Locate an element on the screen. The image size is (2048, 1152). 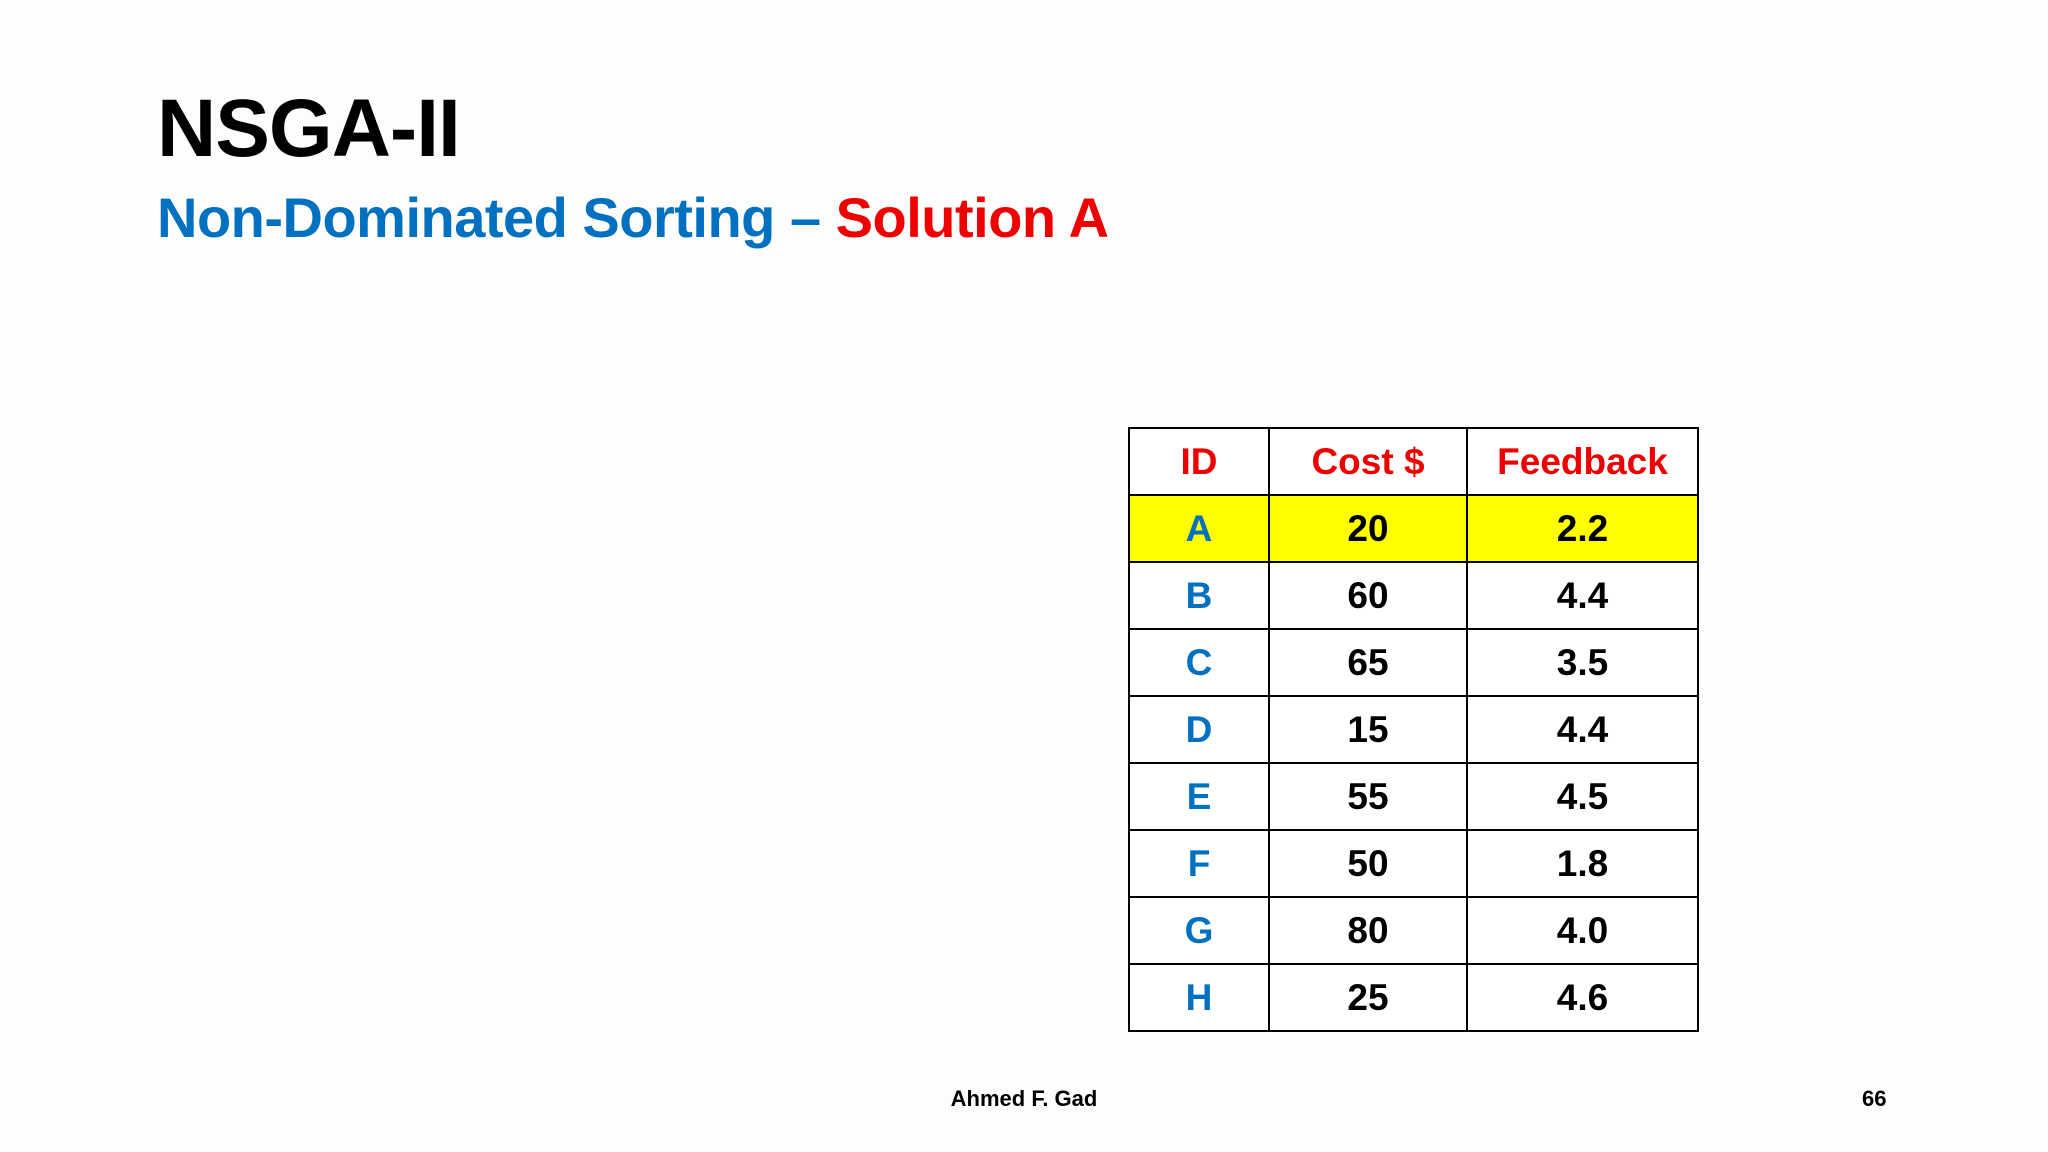
slide-subtitle: Non-Dominated Sorting – Solution A is located at coordinates (633, 218).